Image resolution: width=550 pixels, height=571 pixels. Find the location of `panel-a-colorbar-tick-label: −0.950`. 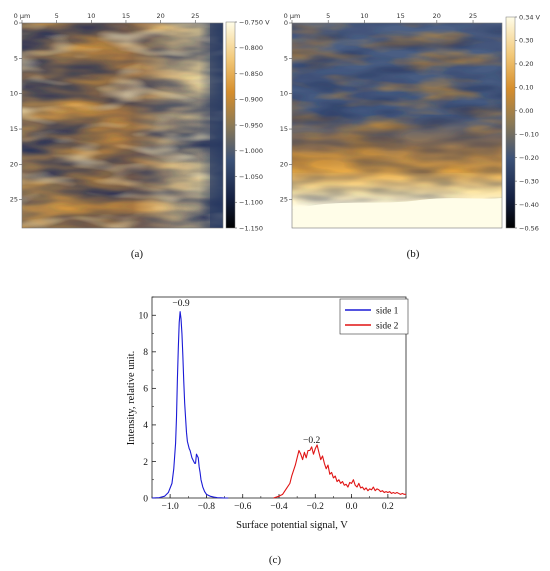

panel-a-colorbar-tick-label: −0.950 is located at coordinates (251, 125).